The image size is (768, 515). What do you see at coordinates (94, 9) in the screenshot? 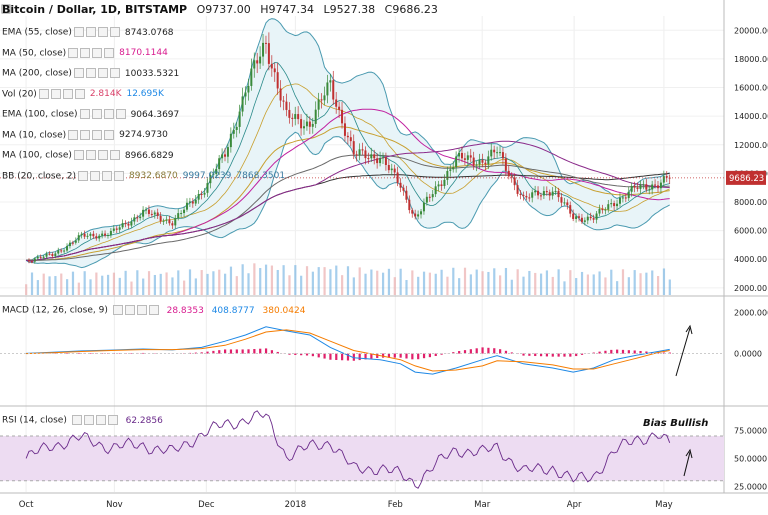
I see `symbol-title: Bitcoin / Dollar, 1D, BITSTAMP` at bounding box center [94, 9].